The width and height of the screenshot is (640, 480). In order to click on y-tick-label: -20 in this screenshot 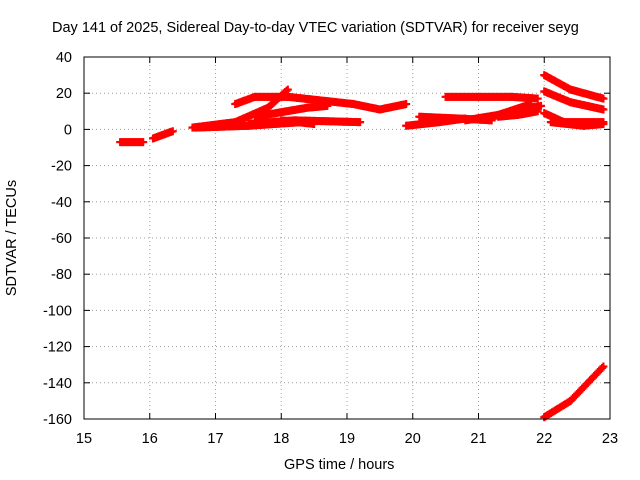, I will do `click(61, 167)`.